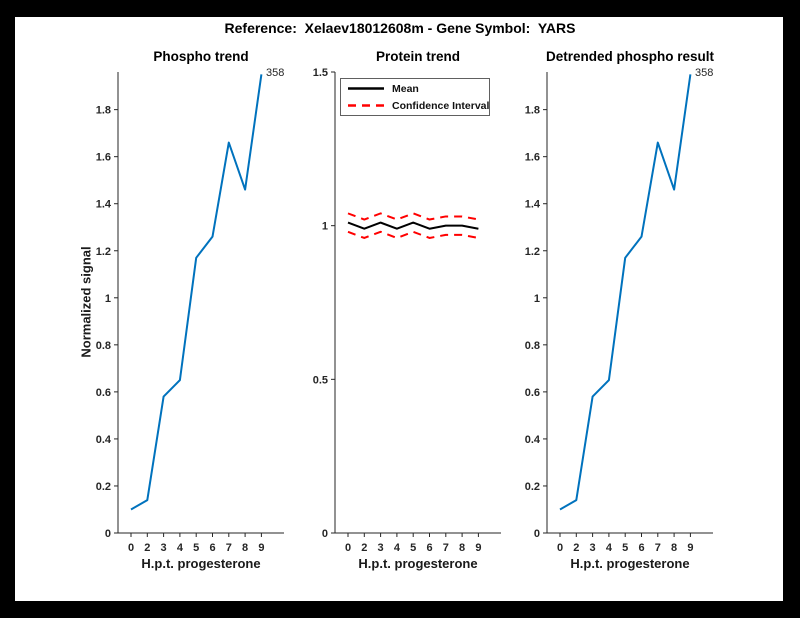 This screenshot has width=800, height=618. What do you see at coordinates (704, 73) in the screenshot?
I see `endpoint-annotation-detrended: 358` at bounding box center [704, 73].